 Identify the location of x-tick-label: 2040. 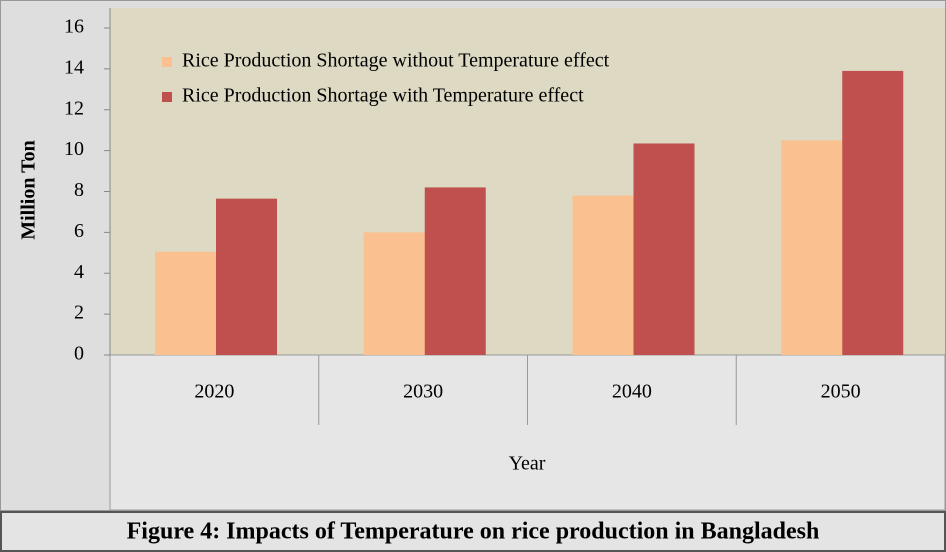
(632, 392).